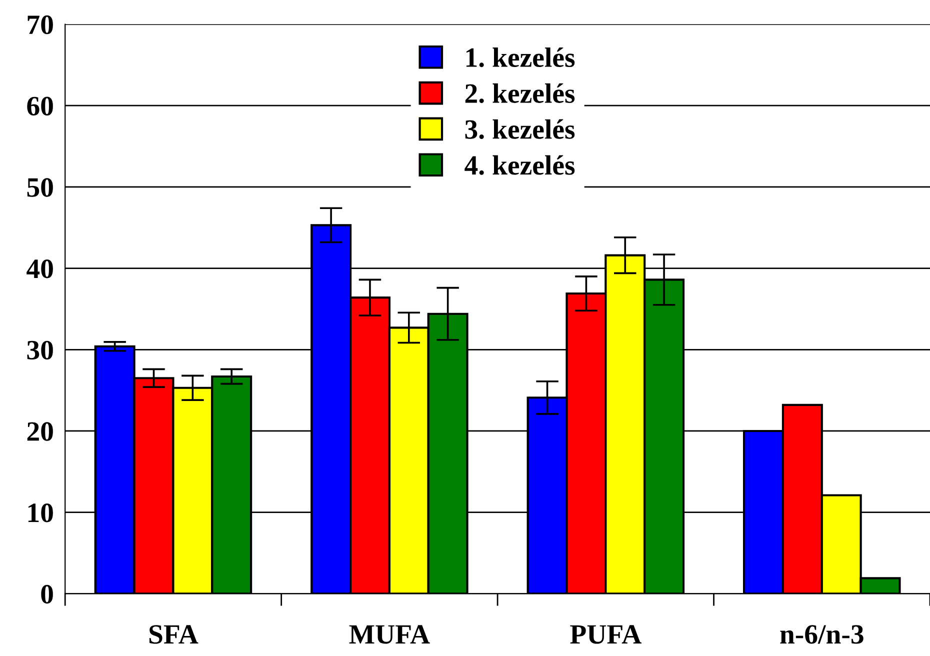 This screenshot has height=656, width=930. Describe the element at coordinates (519, 165) in the screenshot. I see `legend-label: 4. kezelés` at that location.